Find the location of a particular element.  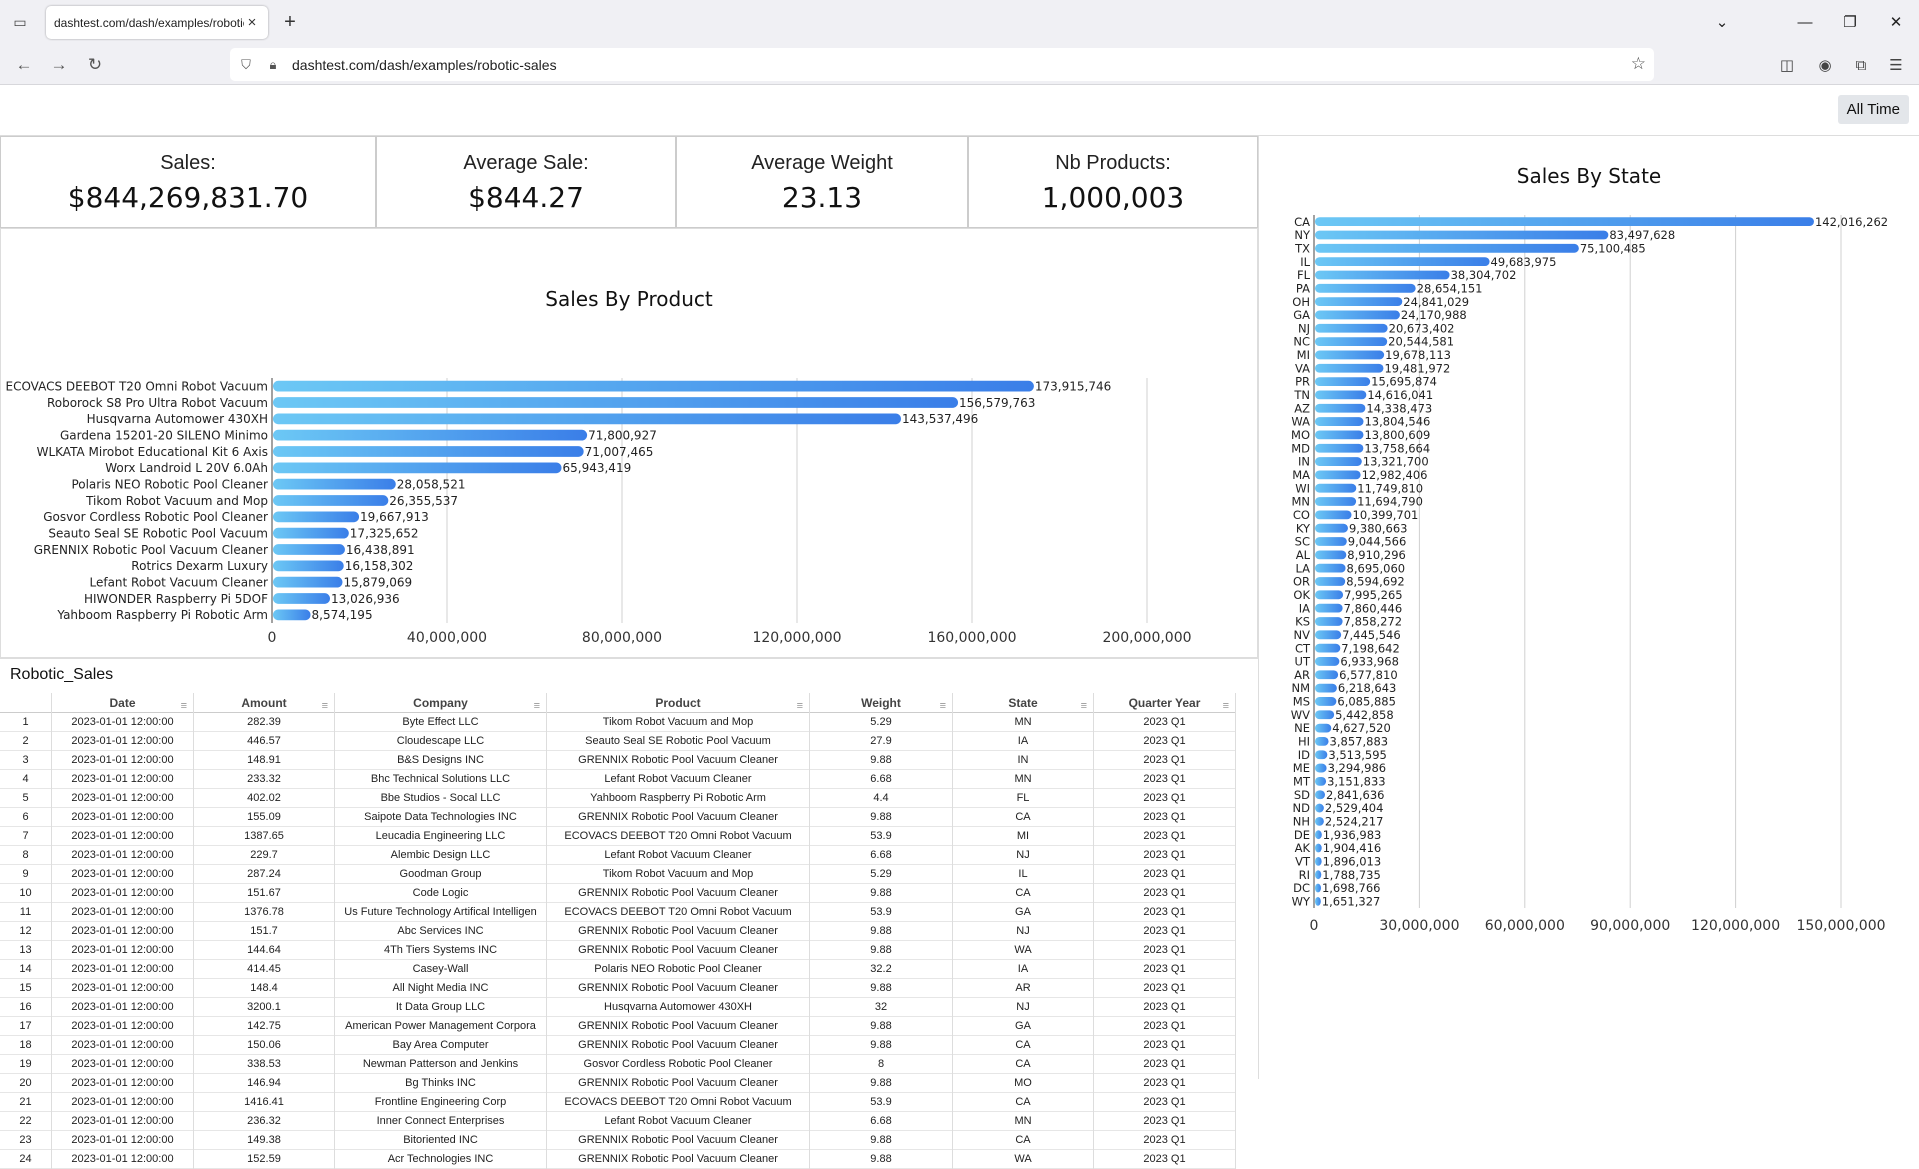

star-icon: ☆ is located at coordinates (1638, 63).